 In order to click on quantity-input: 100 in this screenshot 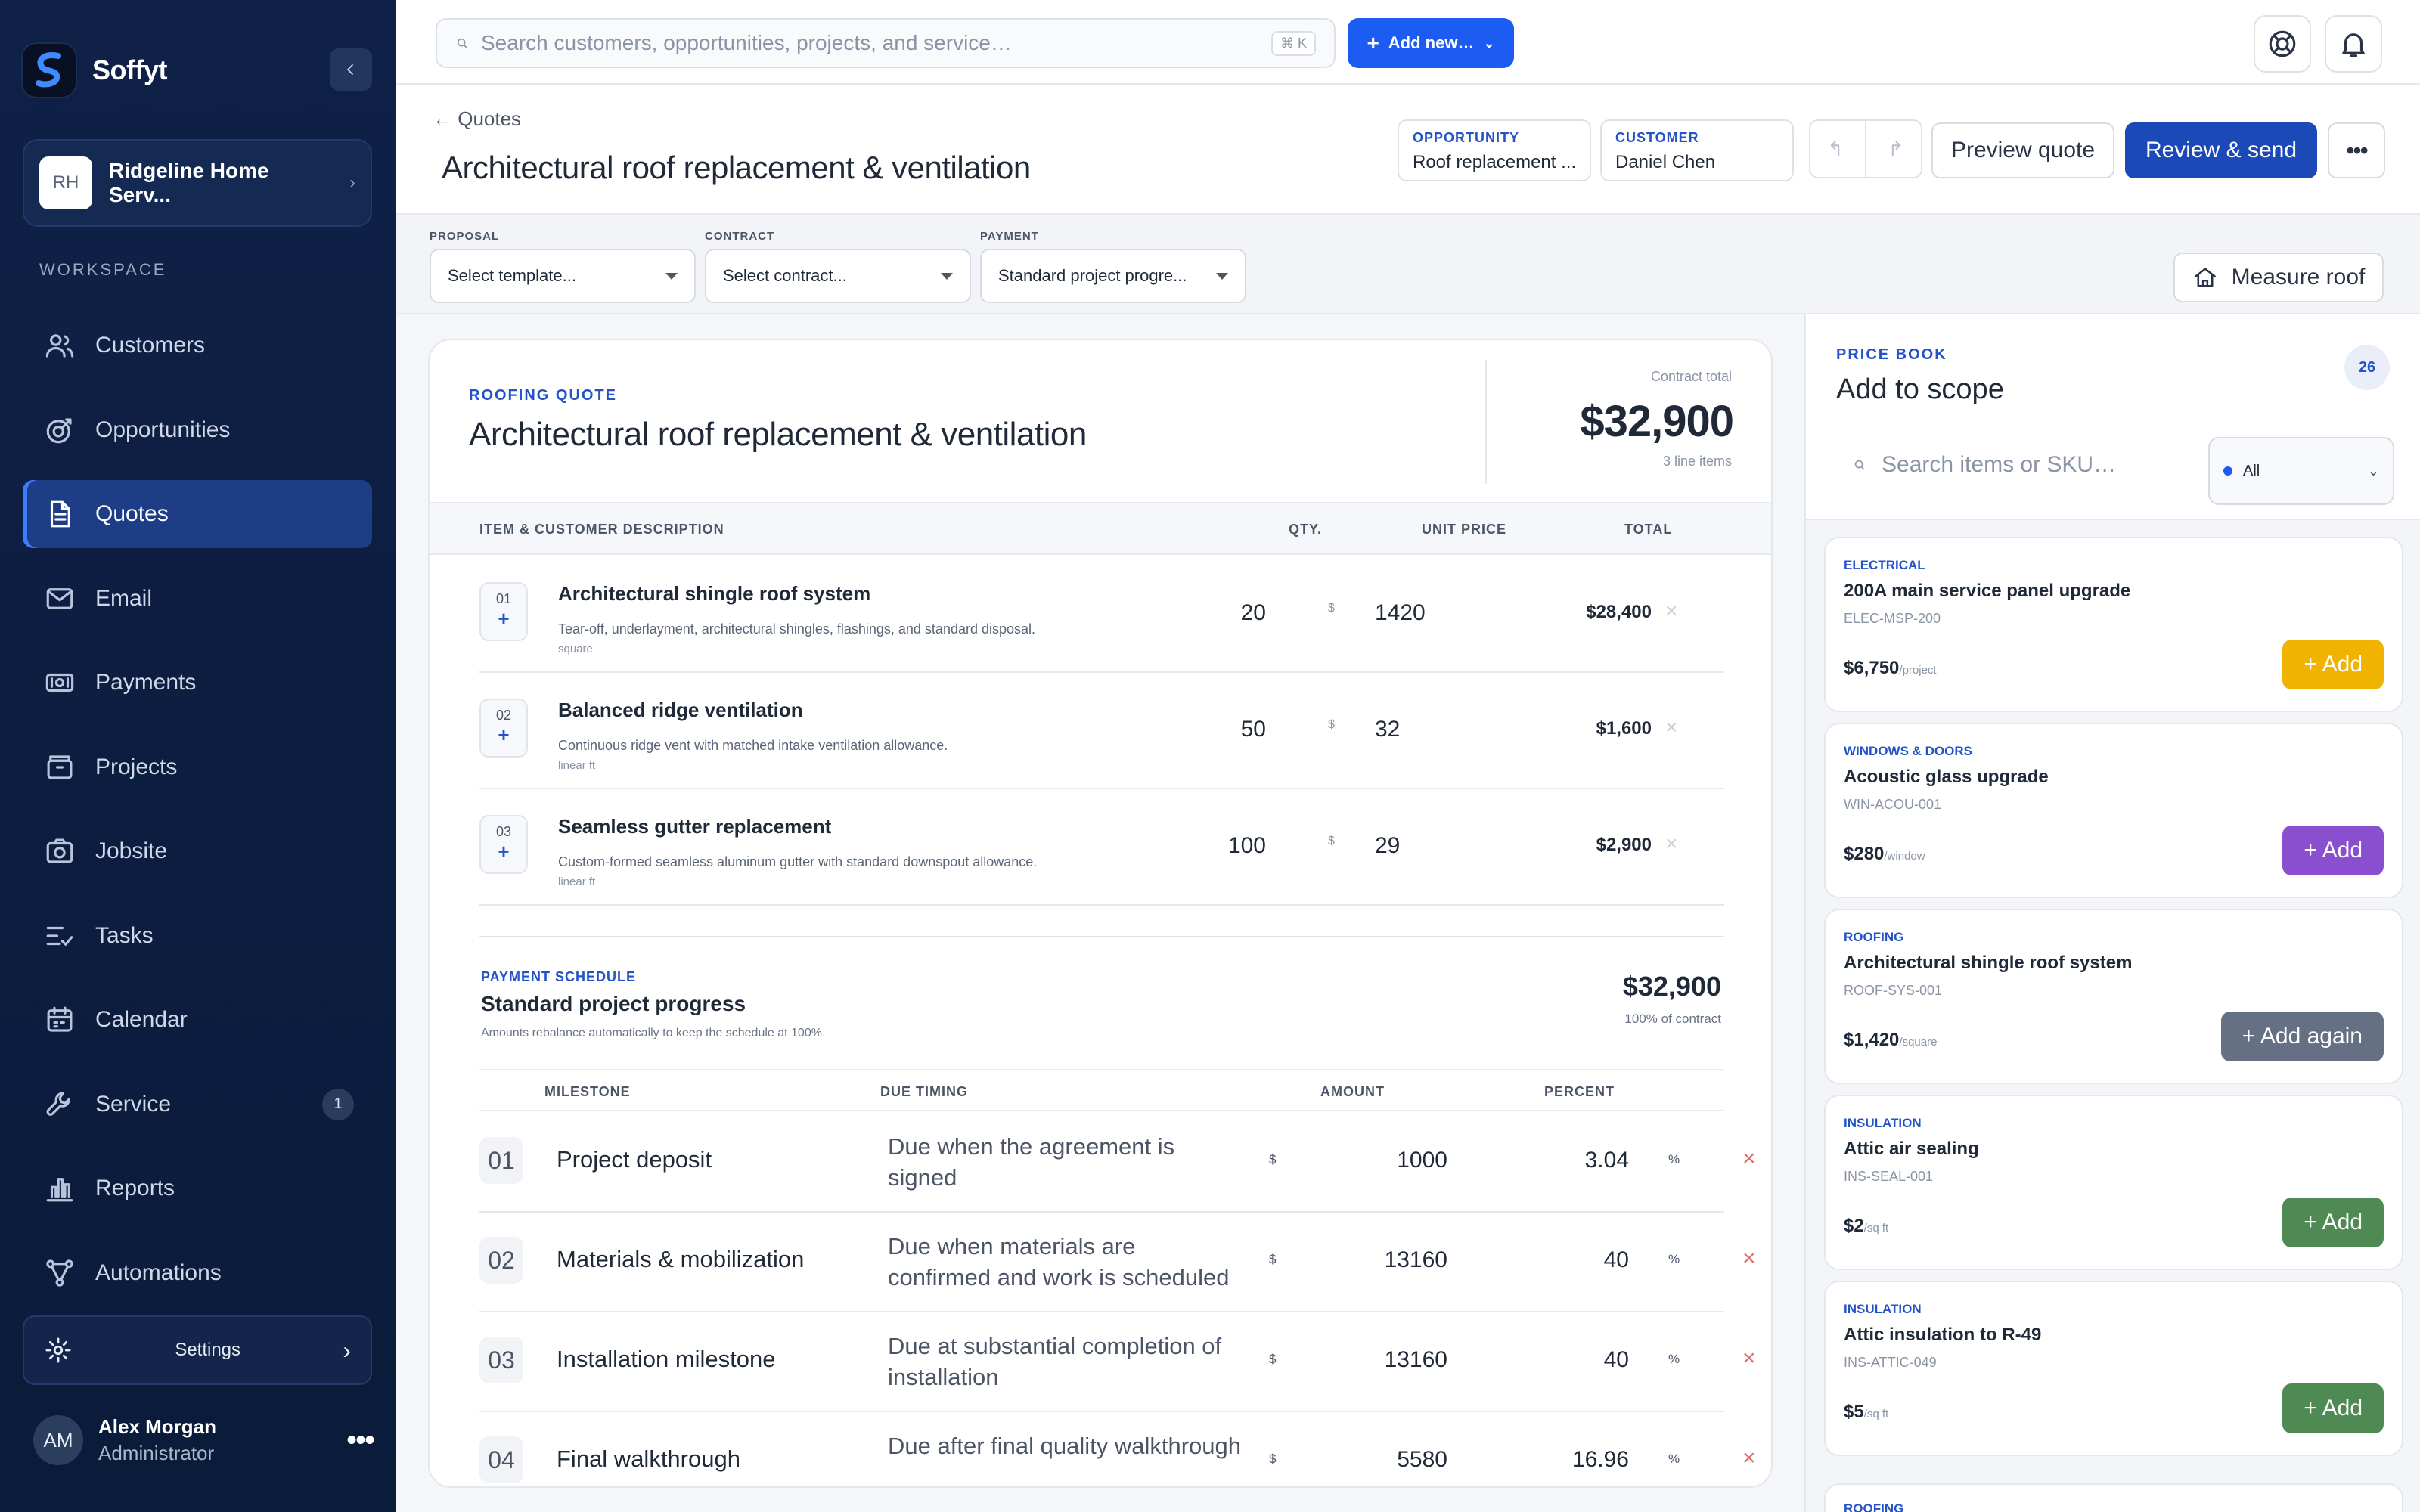, I will do `click(1246, 845)`.